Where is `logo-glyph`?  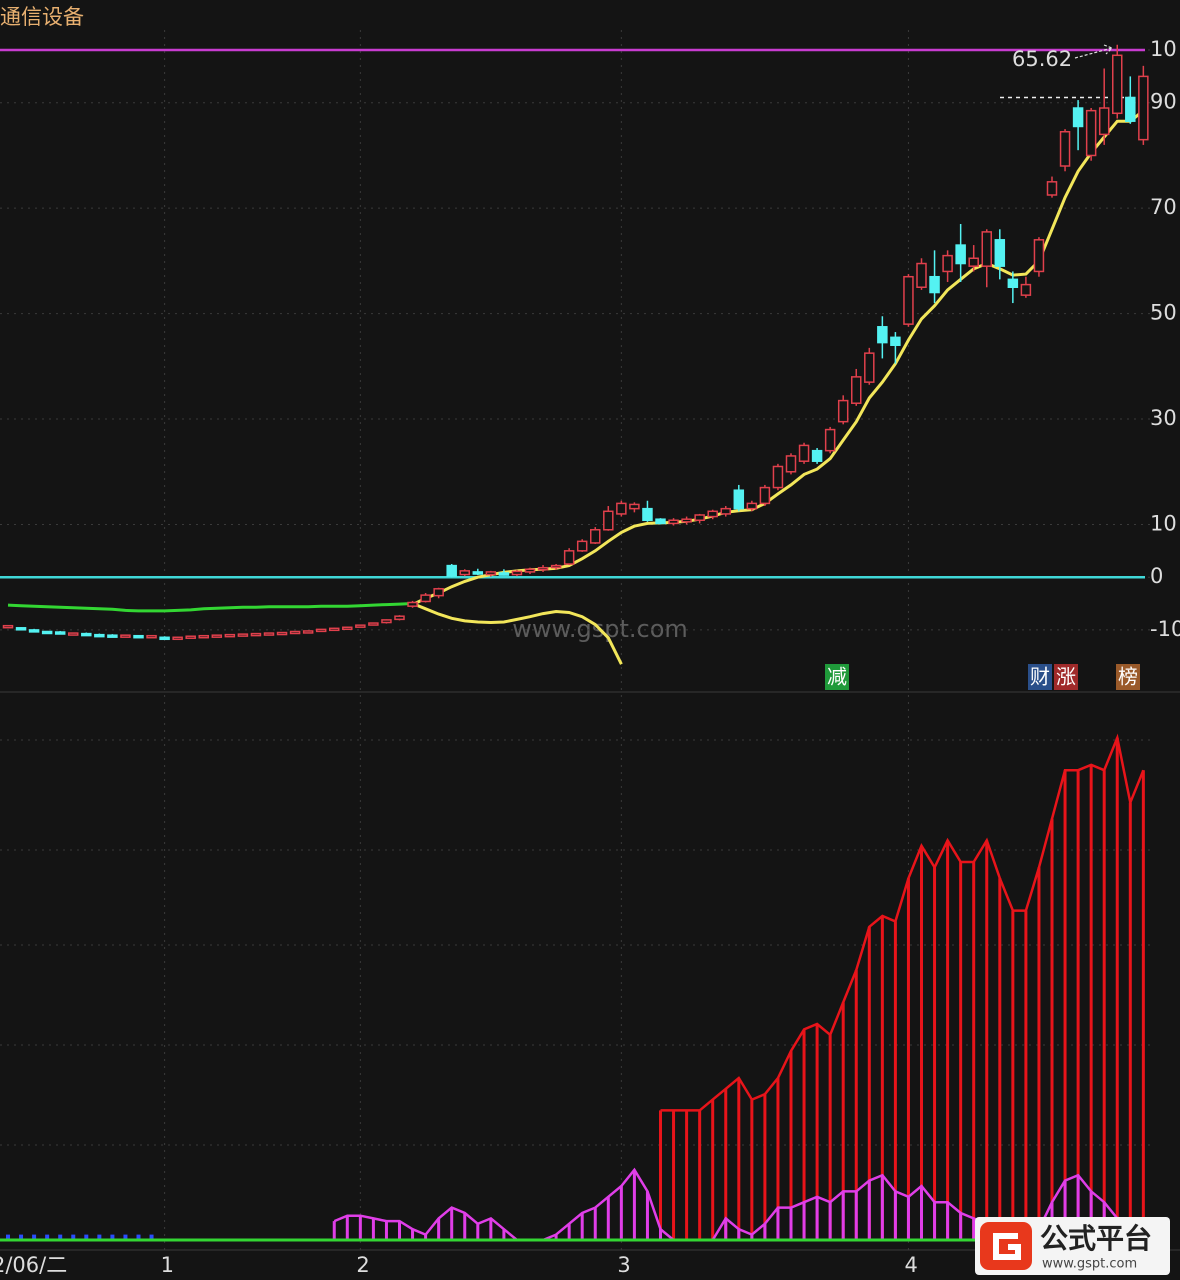
logo-glyph is located at coordinates (1007, 1246).